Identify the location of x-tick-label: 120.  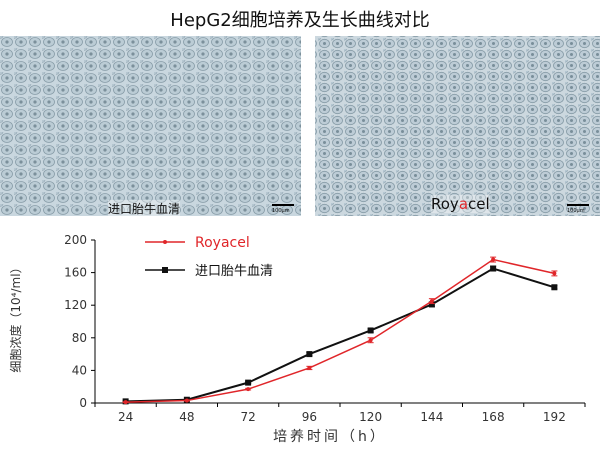
(370, 417).